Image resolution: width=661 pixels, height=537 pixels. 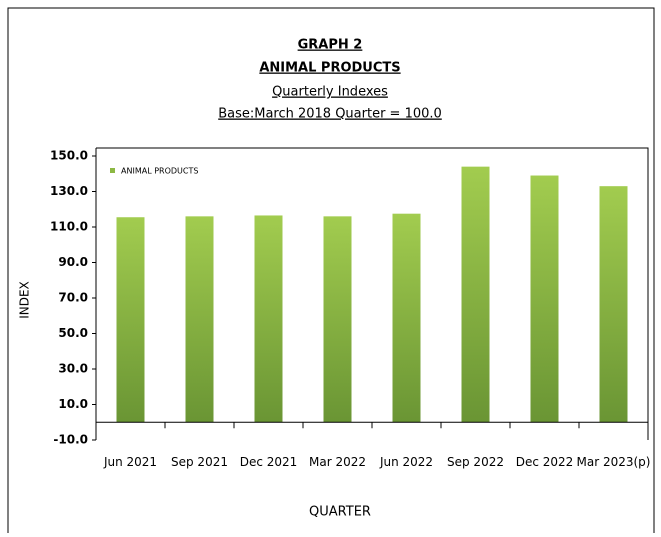 What do you see at coordinates (112, 170) in the screenshot?
I see `legend-swatch` at bounding box center [112, 170].